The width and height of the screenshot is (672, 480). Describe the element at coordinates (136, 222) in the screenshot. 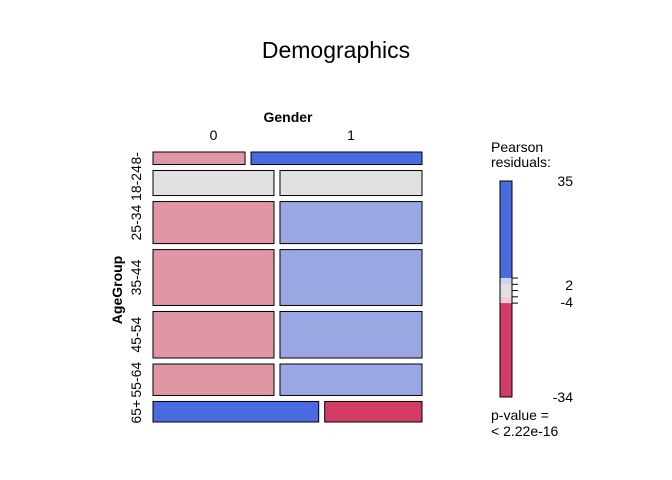

I see `row-level-label: 25-34` at that location.